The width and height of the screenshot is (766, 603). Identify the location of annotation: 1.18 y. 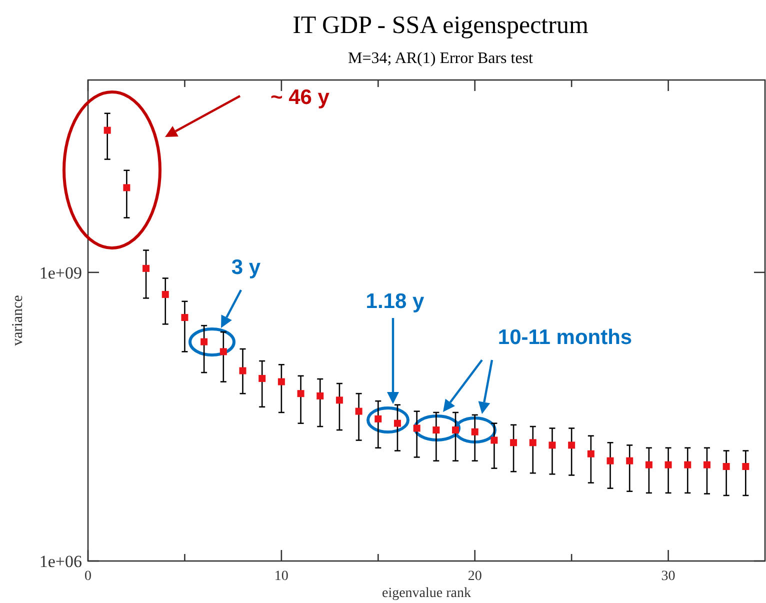
(395, 301).